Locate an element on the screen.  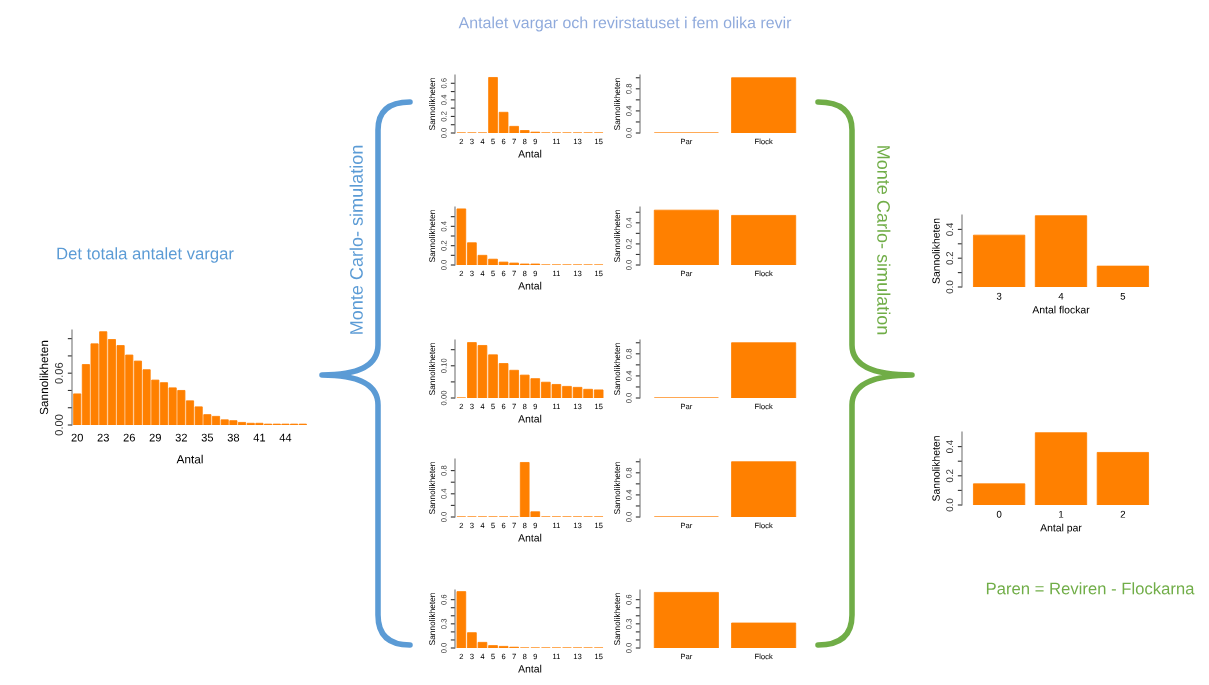
text: Paren = Reviren - Flockarna is located at coordinates (1090, 588).